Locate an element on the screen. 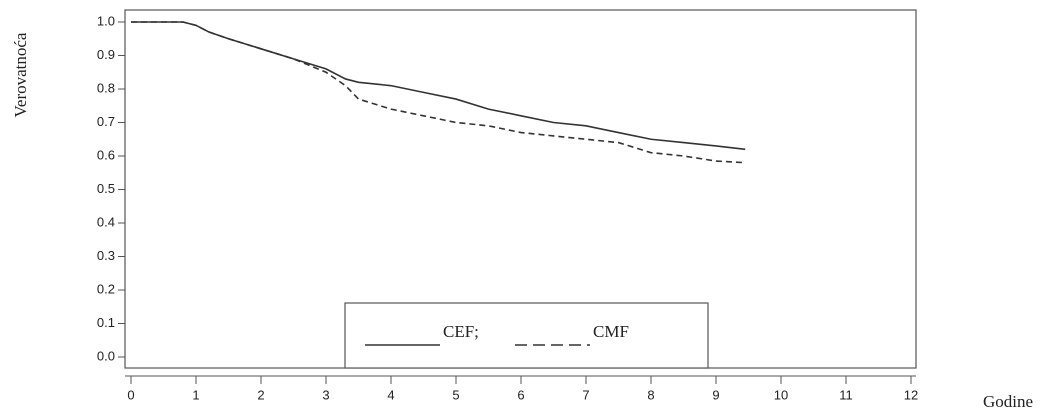 The height and width of the screenshot is (415, 1048). x-tick-label: 1 is located at coordinates (195, 394).